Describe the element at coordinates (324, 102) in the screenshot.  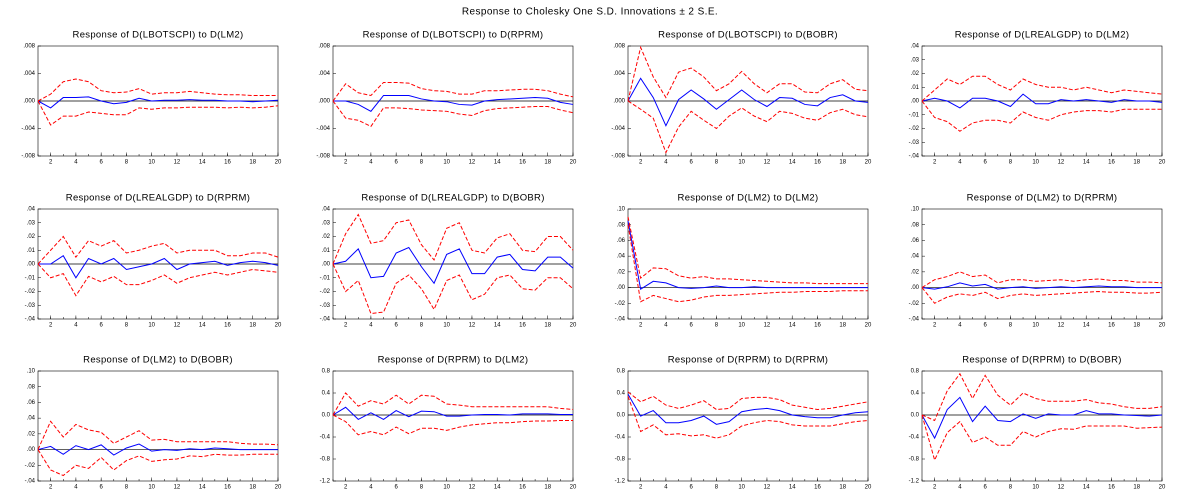
I see `y-tick-label: .000` at that location.